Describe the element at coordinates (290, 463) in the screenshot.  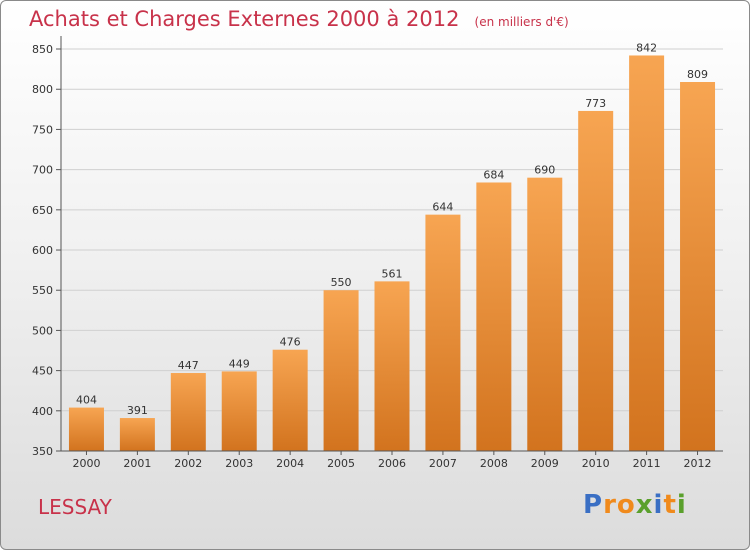
I see `x-tick-label: 2004` at that location.